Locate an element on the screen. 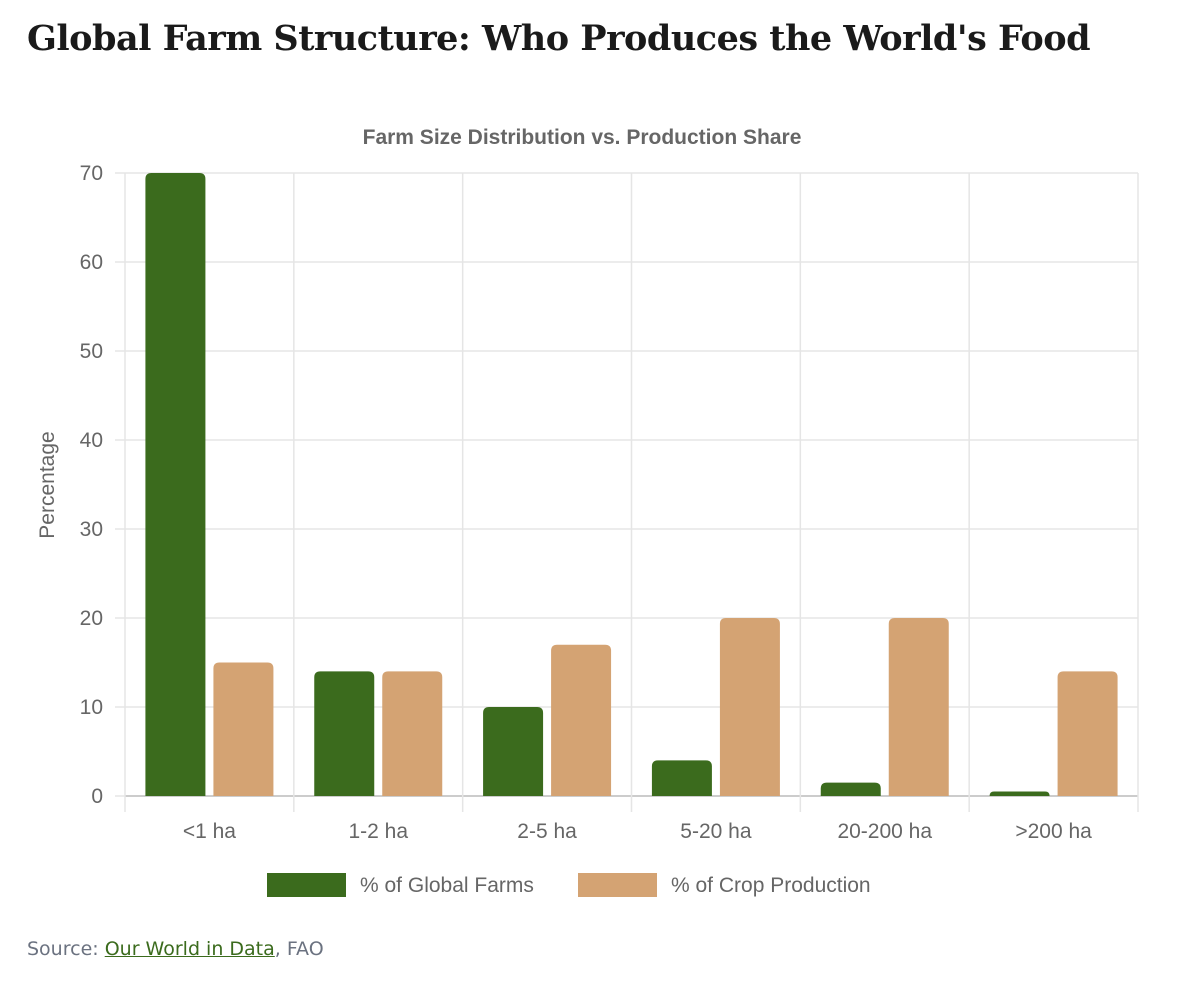 This screenshot has width=1186, height=996. legend-label: % of Crop Production is located at coordinates (771, 885).